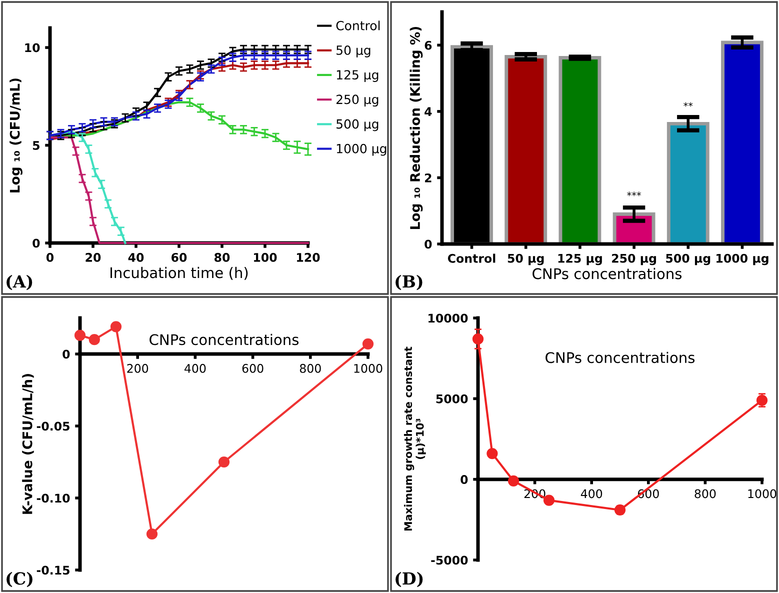 The width and height of the screenshot is (779, 593). Describe the element at coordinates (409, 580) in the screenshot. I see `text: (D)` at that location.